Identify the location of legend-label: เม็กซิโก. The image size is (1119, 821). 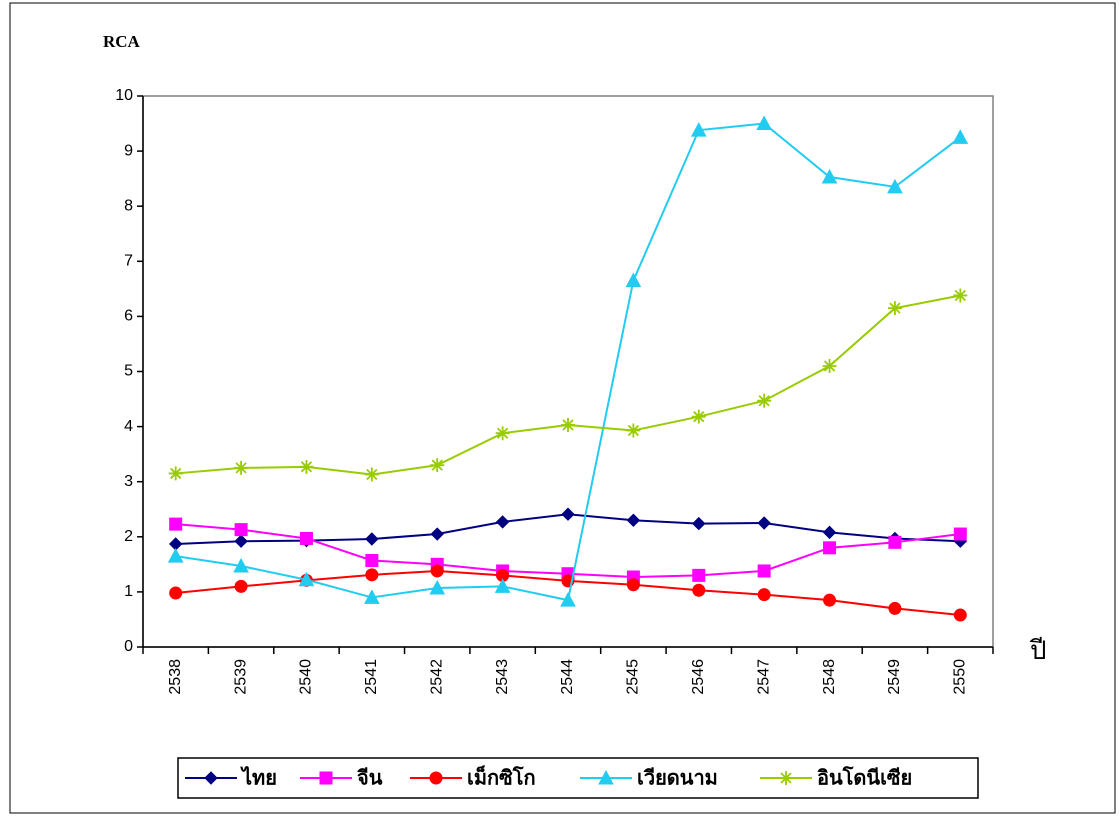
(501, 776).